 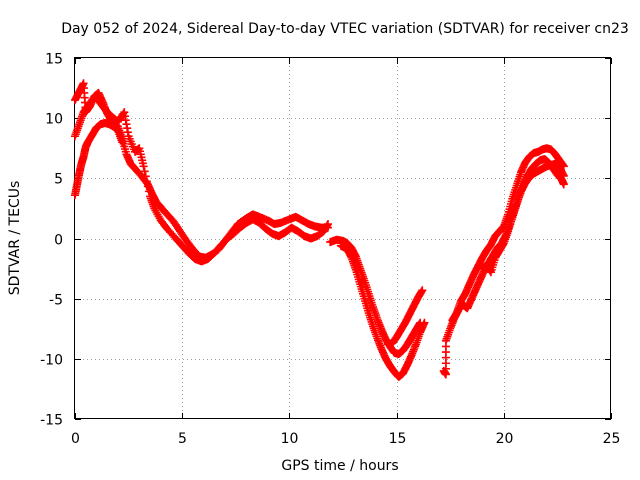 I want to click on y-tick-label: 15, so click(x=54, y=60).